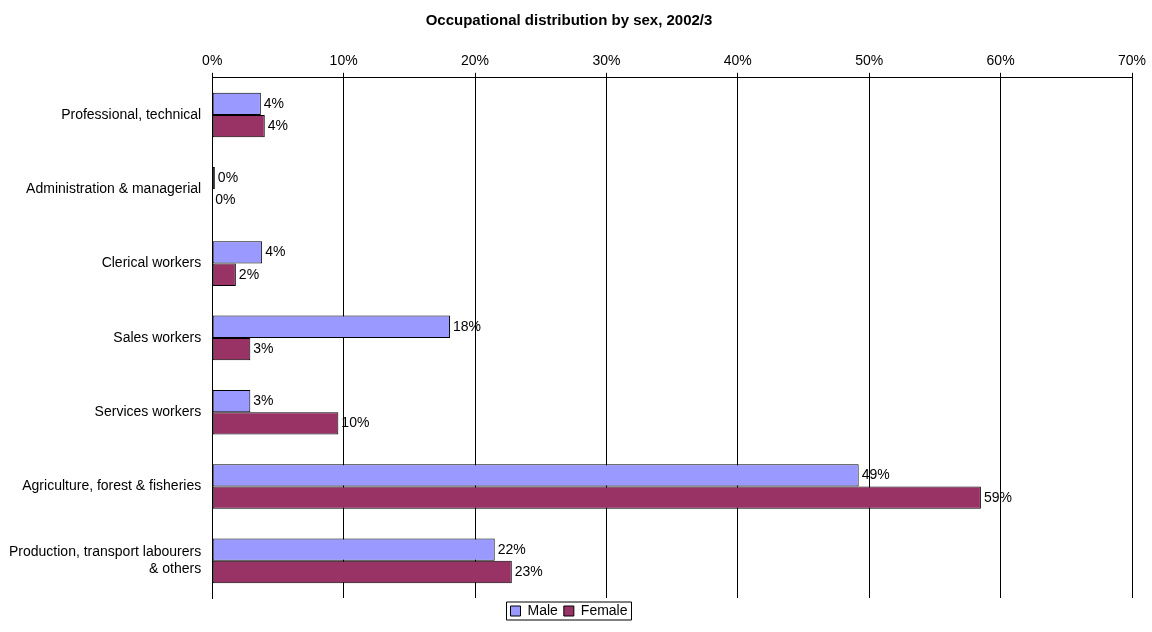  What do you see at coordinates (511, 548) in the screenshot?
I see `data-label: 22%` at bounding box center [511, 548].